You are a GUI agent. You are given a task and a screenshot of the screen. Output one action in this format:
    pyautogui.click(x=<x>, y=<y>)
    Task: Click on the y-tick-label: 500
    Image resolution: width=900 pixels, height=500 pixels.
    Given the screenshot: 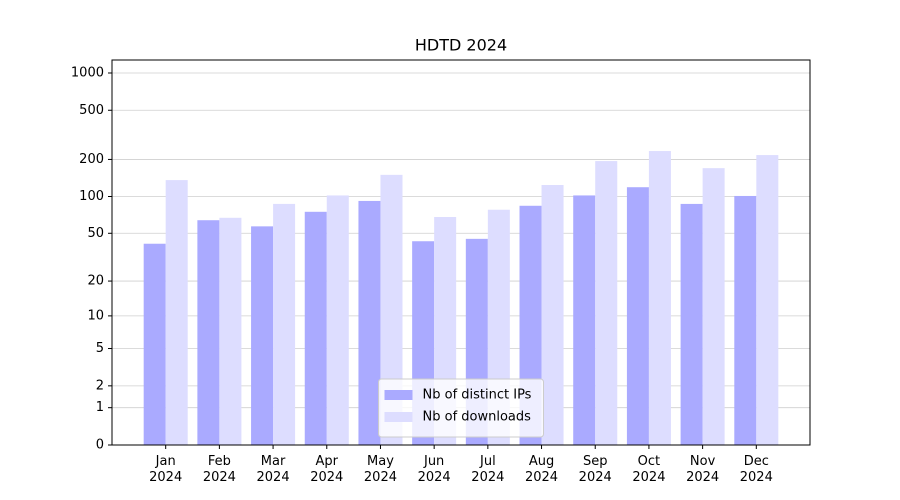 What is the action you would take?
    pyautogui.click(x=91, y=110)
    